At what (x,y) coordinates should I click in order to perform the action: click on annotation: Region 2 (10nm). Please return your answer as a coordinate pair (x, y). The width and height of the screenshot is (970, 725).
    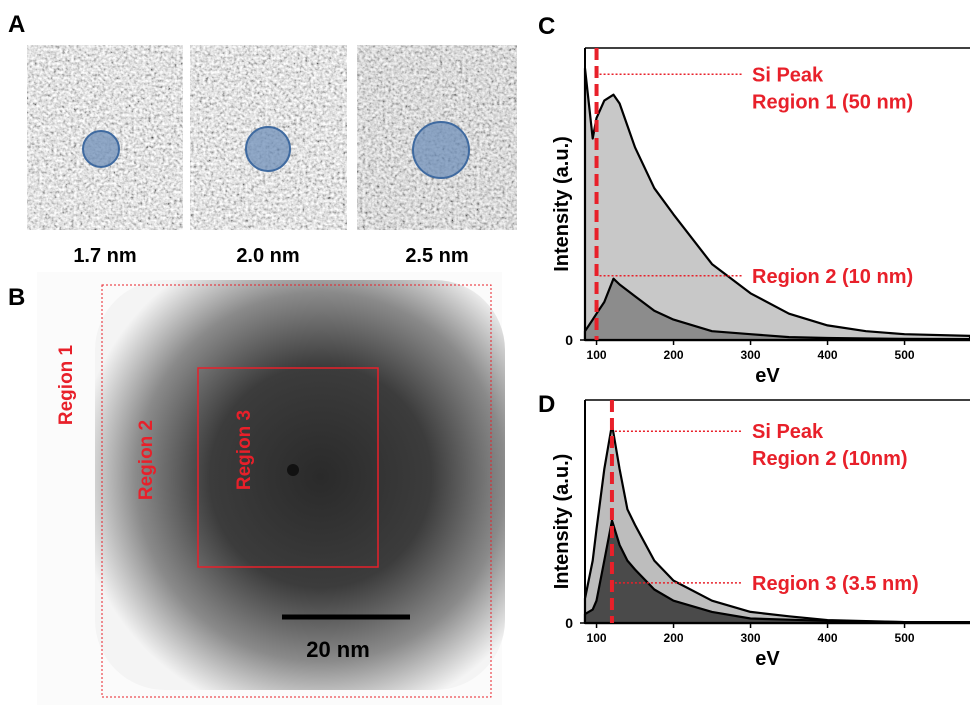
    Looking at the image, I should click on (830, 459).